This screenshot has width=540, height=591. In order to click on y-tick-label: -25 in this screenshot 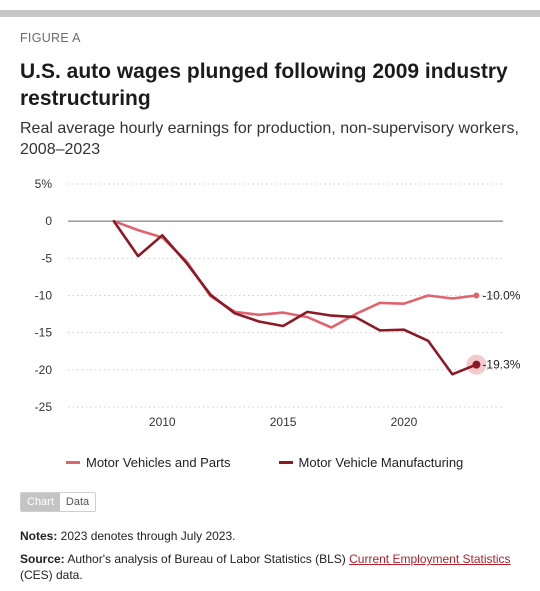, I will do `click(44, 407)`.